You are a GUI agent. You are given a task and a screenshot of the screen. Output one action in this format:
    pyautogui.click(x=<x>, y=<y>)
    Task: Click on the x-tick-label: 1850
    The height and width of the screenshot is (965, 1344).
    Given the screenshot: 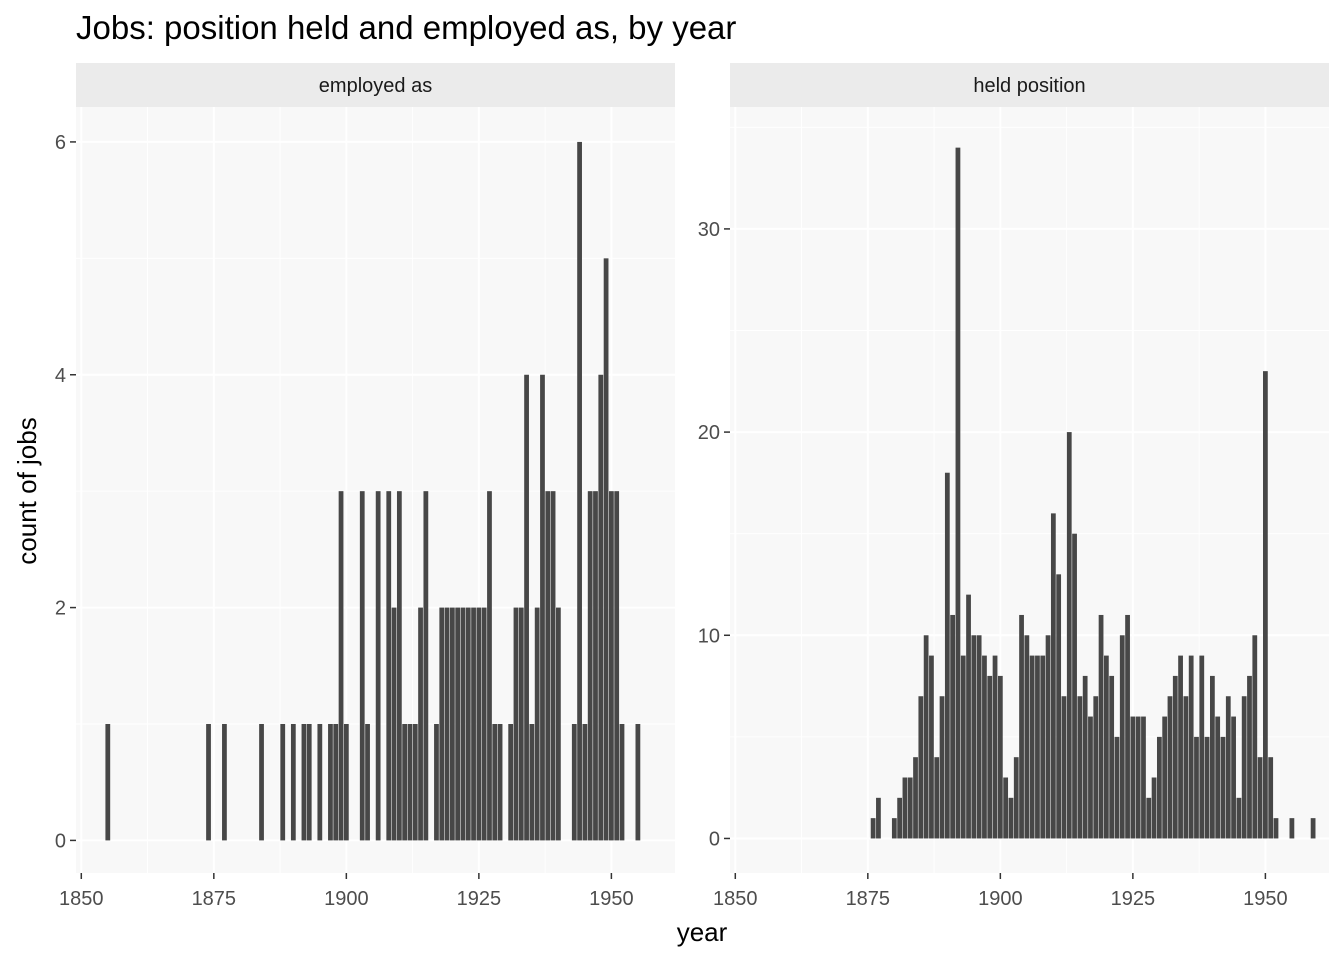 What is the action you would take?
    pyautogui.click(x=735, y=899)
    